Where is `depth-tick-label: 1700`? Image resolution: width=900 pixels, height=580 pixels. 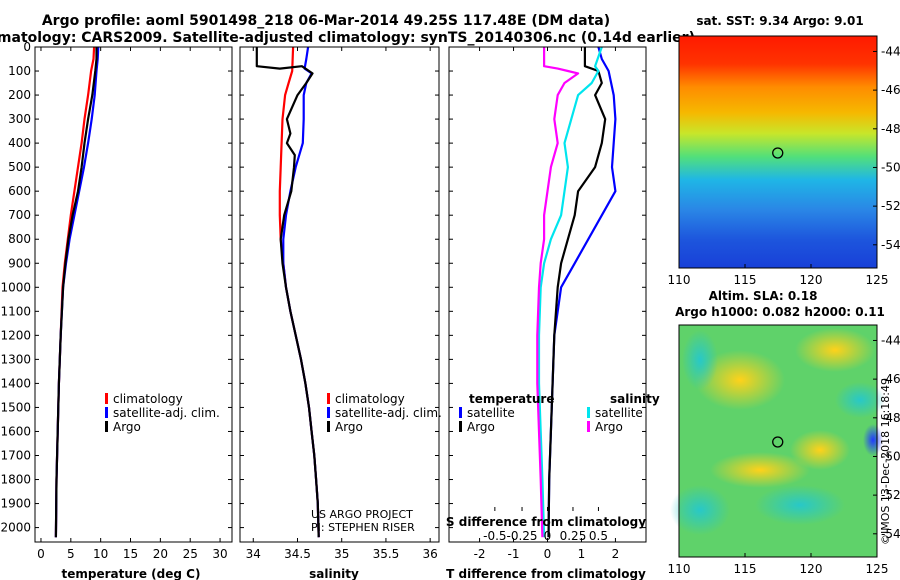
depth-tick-label: 1700 is located at coordinates (15, 455).